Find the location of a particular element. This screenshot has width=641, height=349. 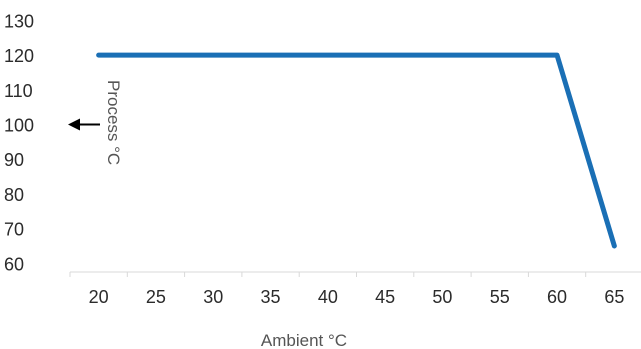

x-tick-label: 55 is located at coordinates (500, 297).